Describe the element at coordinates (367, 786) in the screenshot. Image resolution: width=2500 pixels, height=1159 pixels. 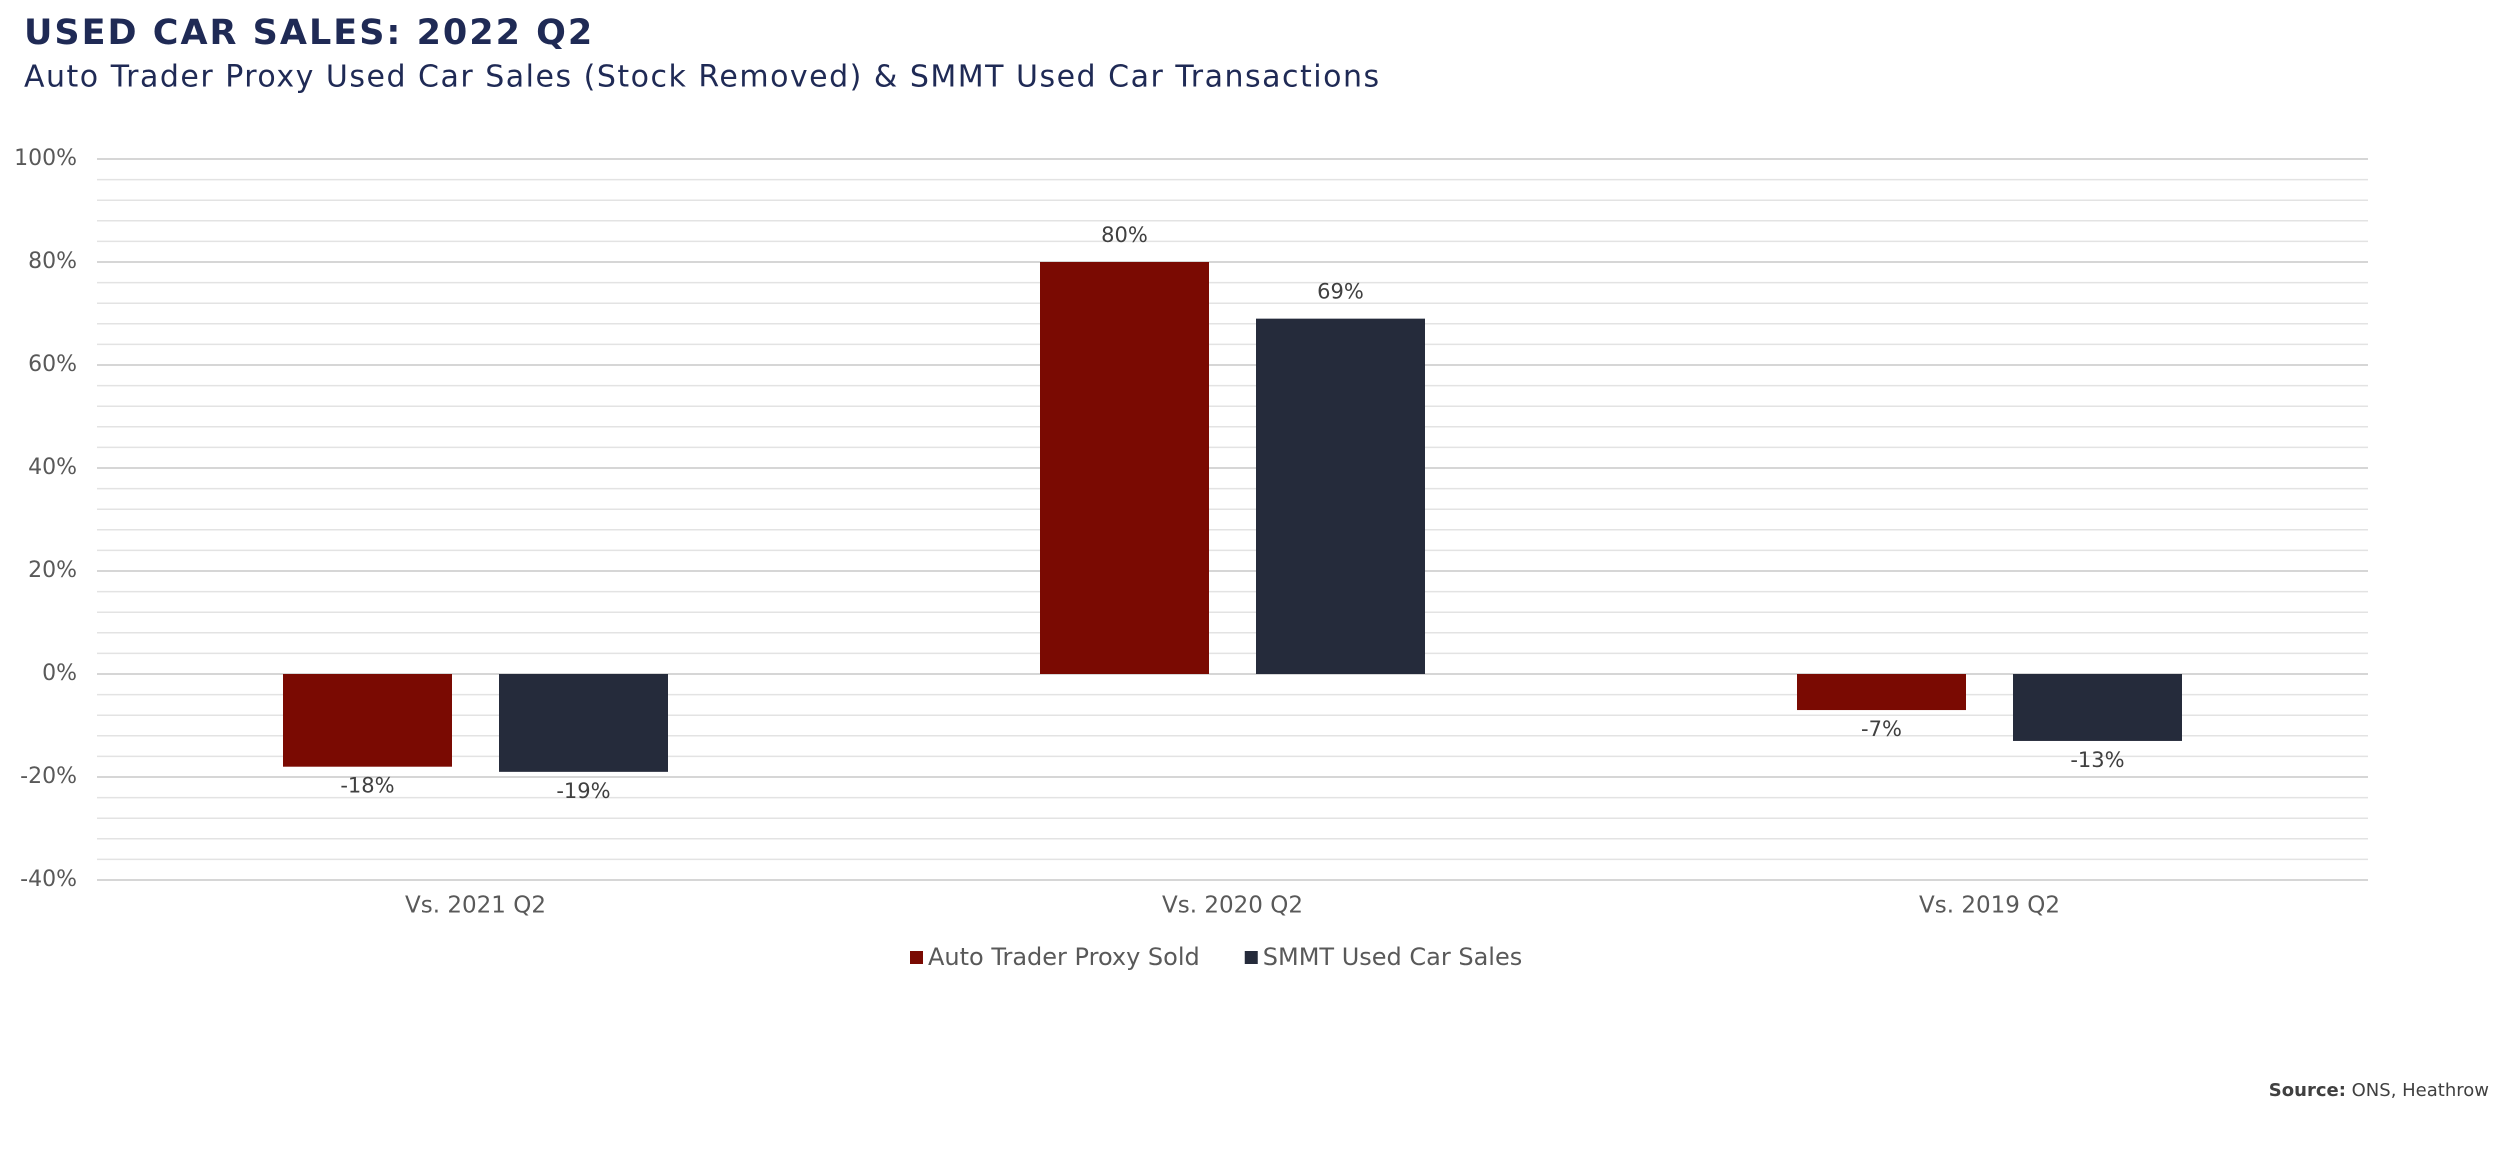
I see `value-label: -18%` at that location.